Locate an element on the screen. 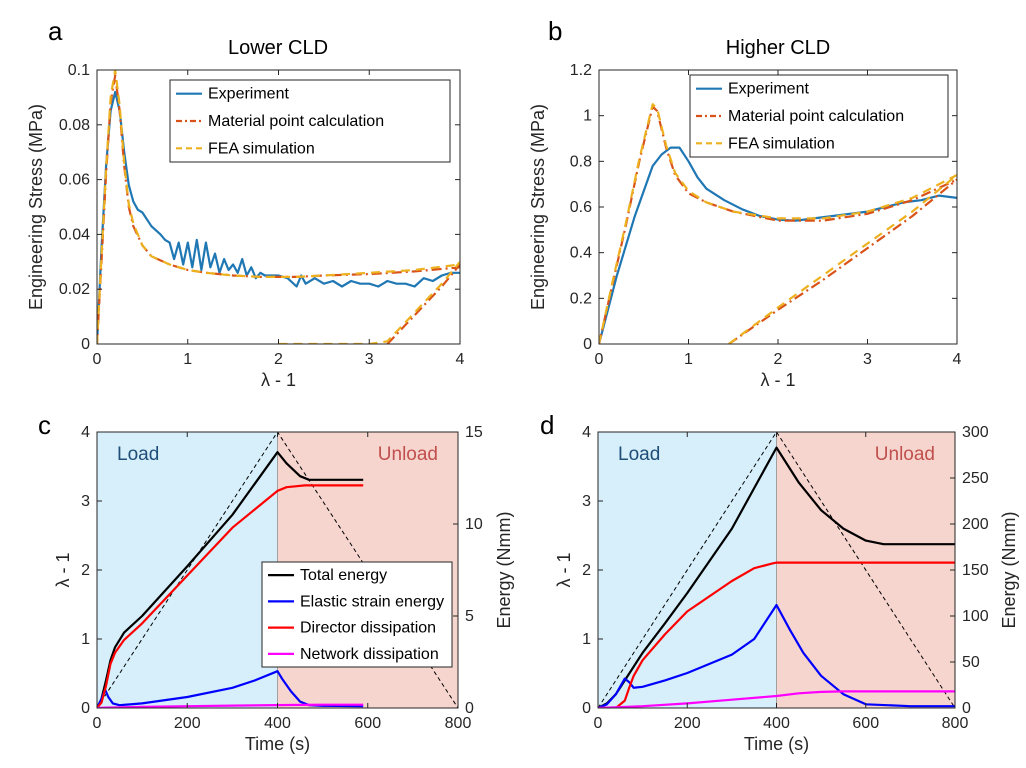  x-axis-label: λ - 1 is located at coordinates (777, 380).